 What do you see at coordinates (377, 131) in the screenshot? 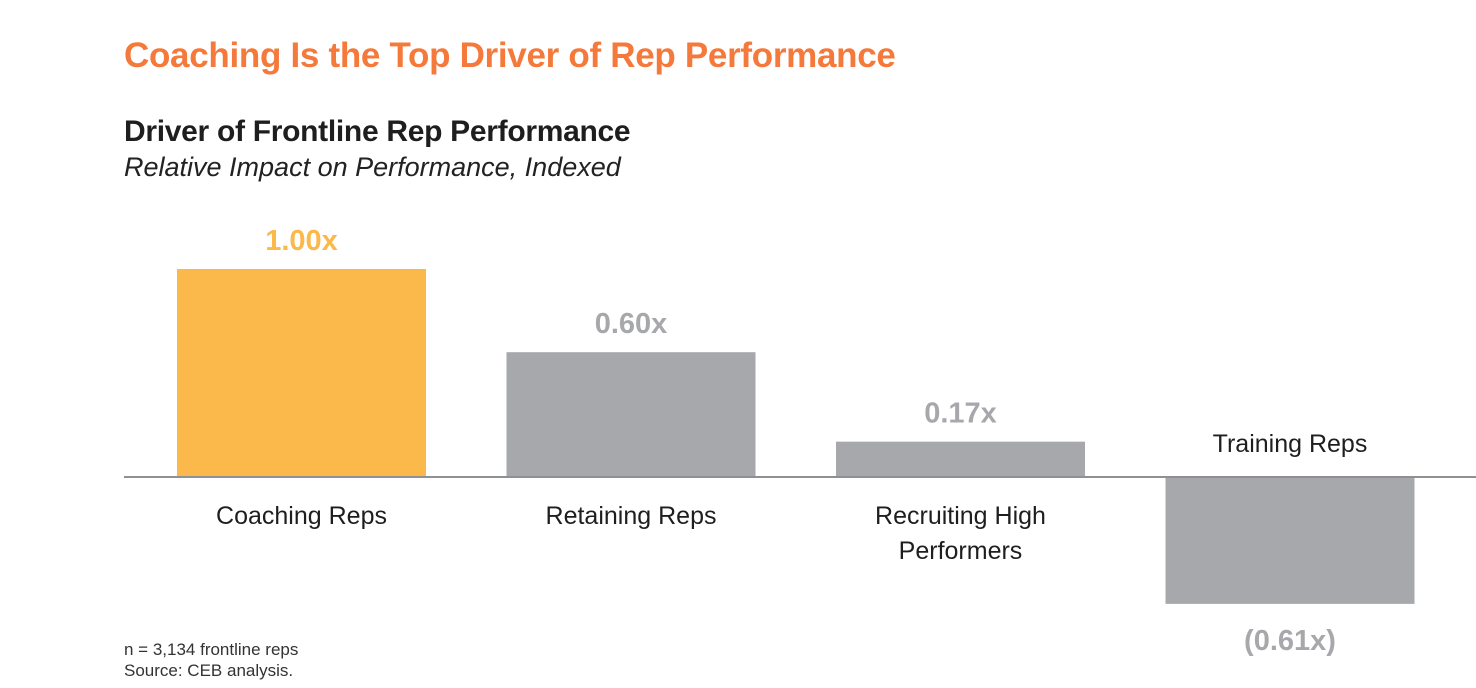
I see `chart-title: Driver of Frontline Rep Performance` at bounding box center [377, 131].